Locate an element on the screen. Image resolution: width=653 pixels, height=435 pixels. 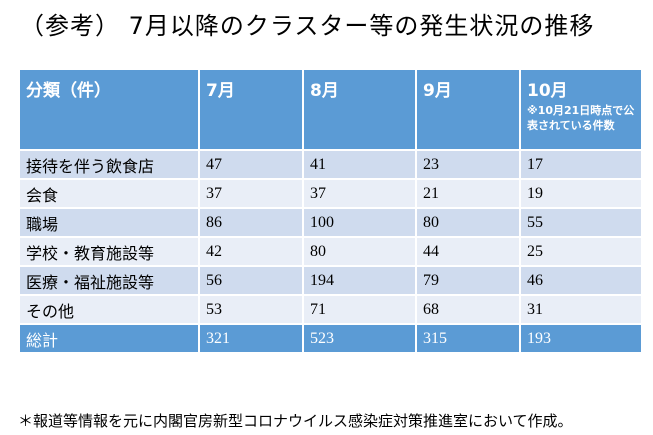
cell: 53 is located at coordinates (251, 309).